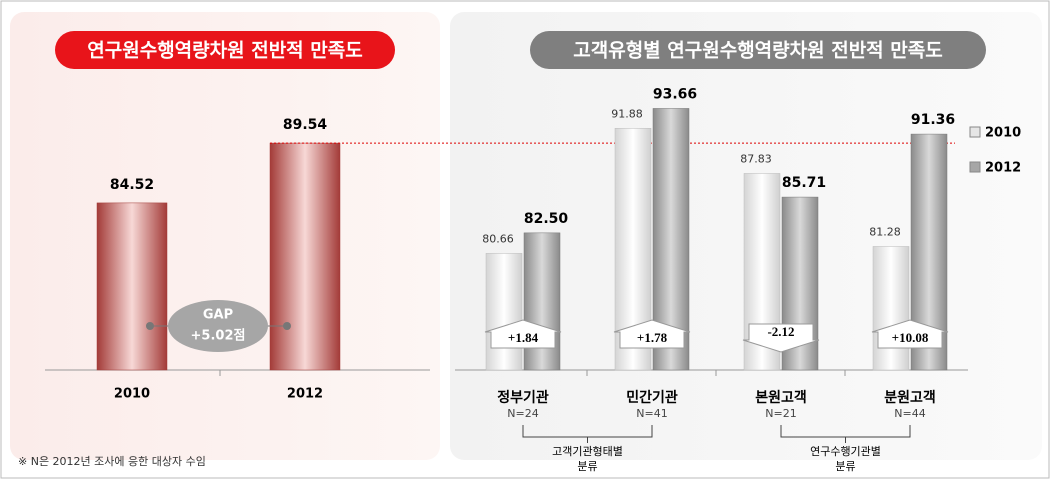  I want to click on x-tick-label: 정부기관, so click(523, 397).